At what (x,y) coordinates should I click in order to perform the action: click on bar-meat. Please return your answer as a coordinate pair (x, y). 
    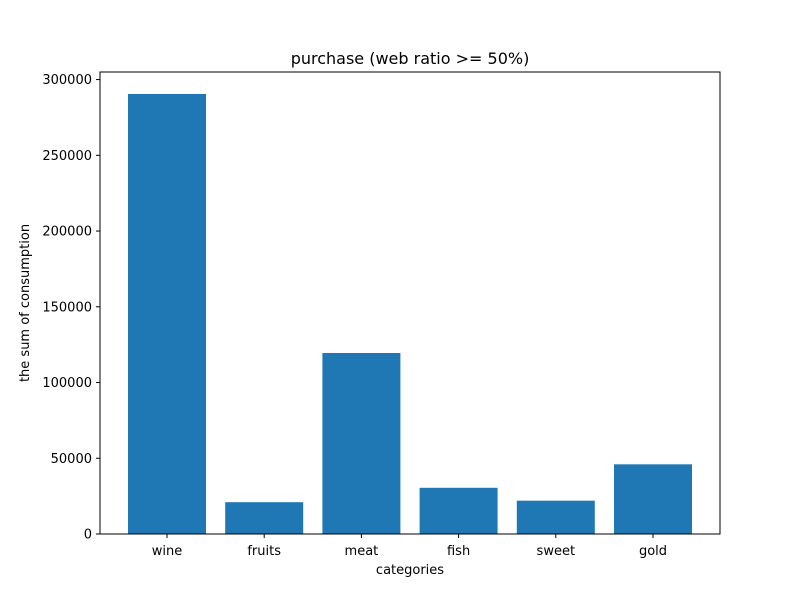
    Looking at the image, I should click on (361, 443).